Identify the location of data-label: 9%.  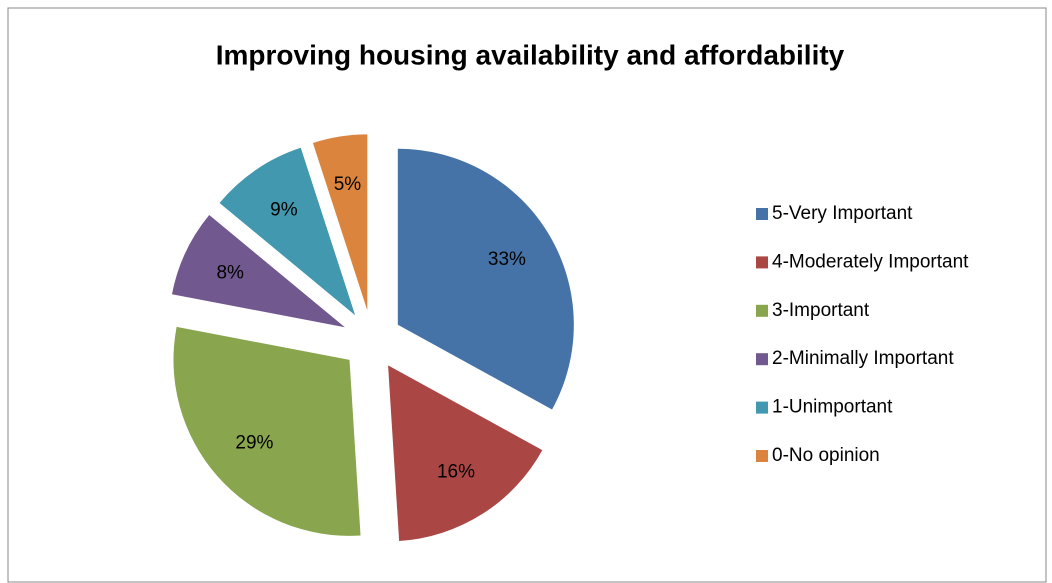
(284, 209).